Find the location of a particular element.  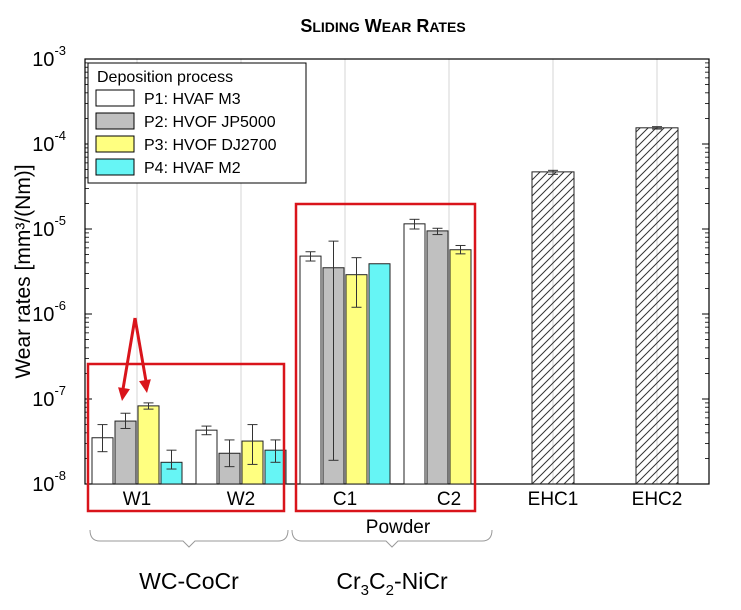

y-tick-label: 10⁻⁶ is located at coordinates (49, 312).